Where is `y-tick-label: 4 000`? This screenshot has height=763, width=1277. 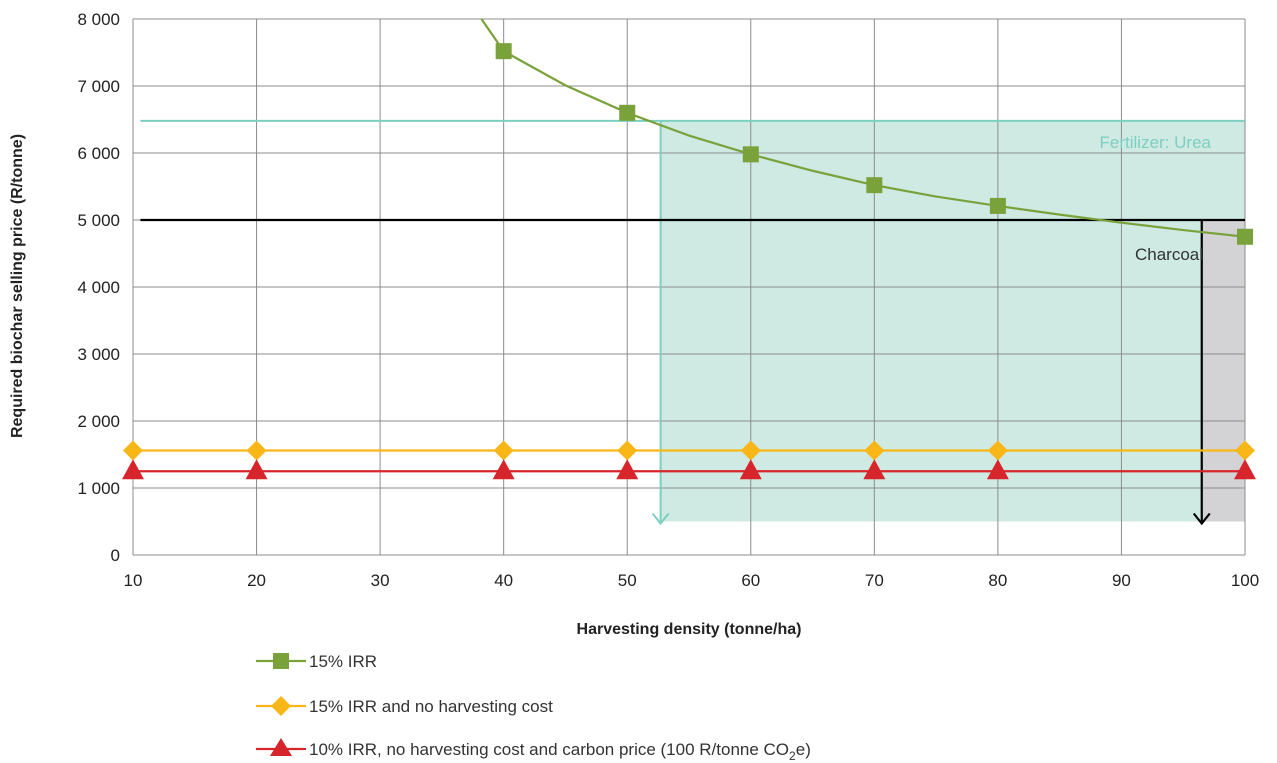 y-tick-label: 4 000 is located at coordinates (98, 287).